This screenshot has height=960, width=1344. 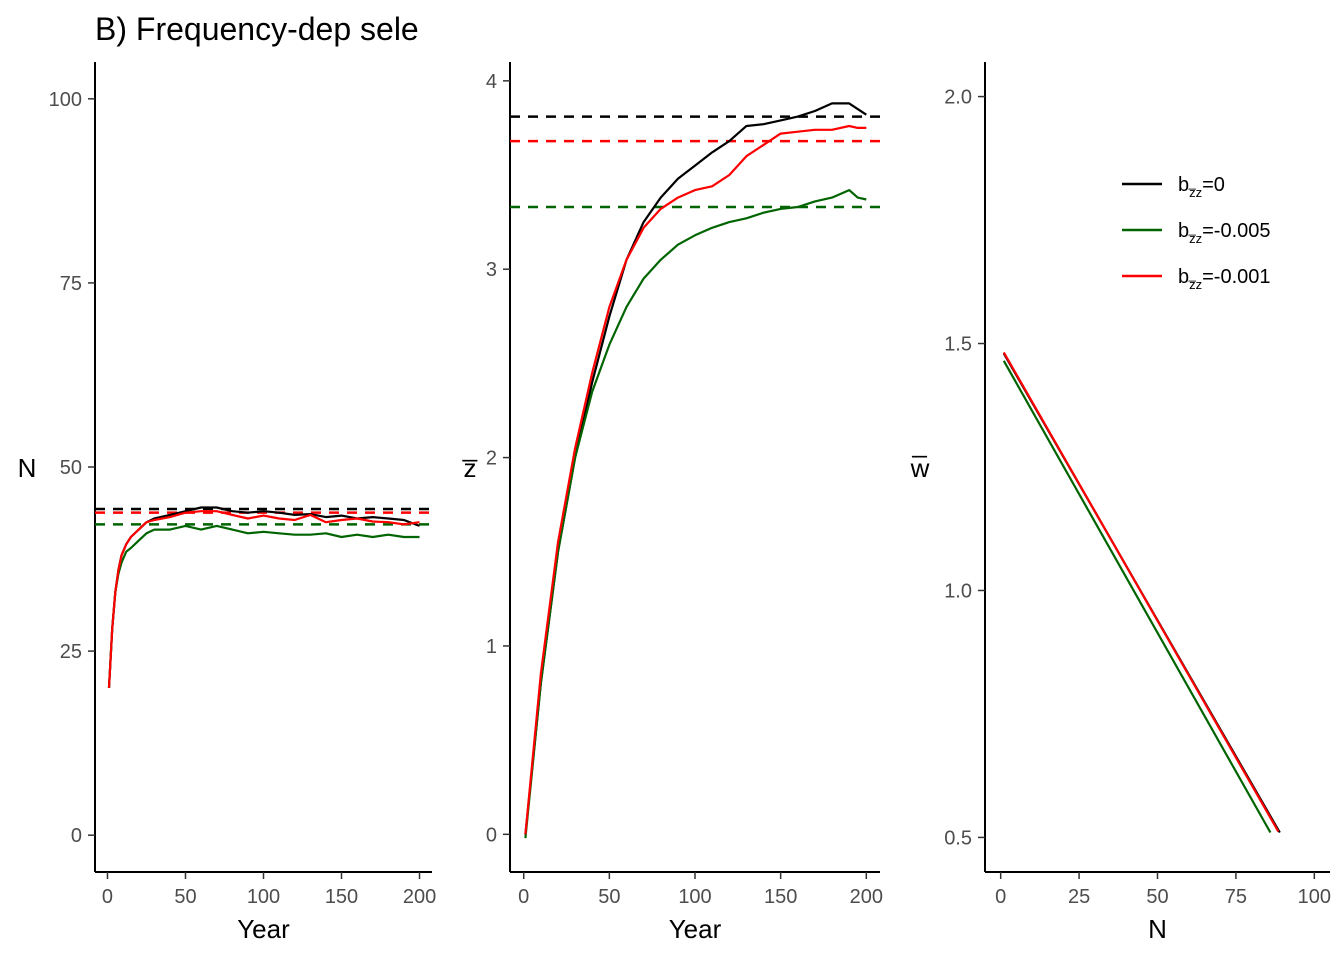 I want to click on legend-entry-3: bz̅z=-0.001, so click(x=1196, y=279).